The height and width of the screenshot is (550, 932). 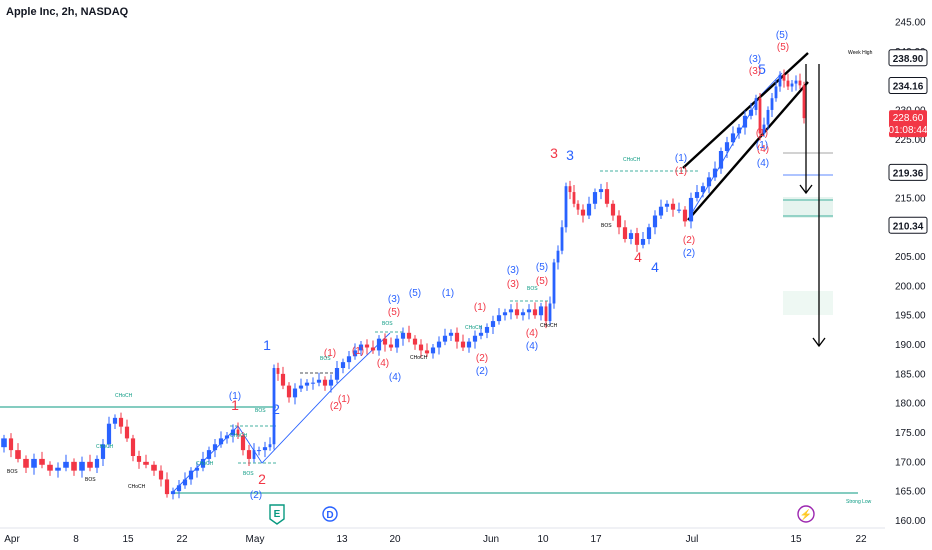 I want to click on wave-label: 5, so click(x=762, y=69).